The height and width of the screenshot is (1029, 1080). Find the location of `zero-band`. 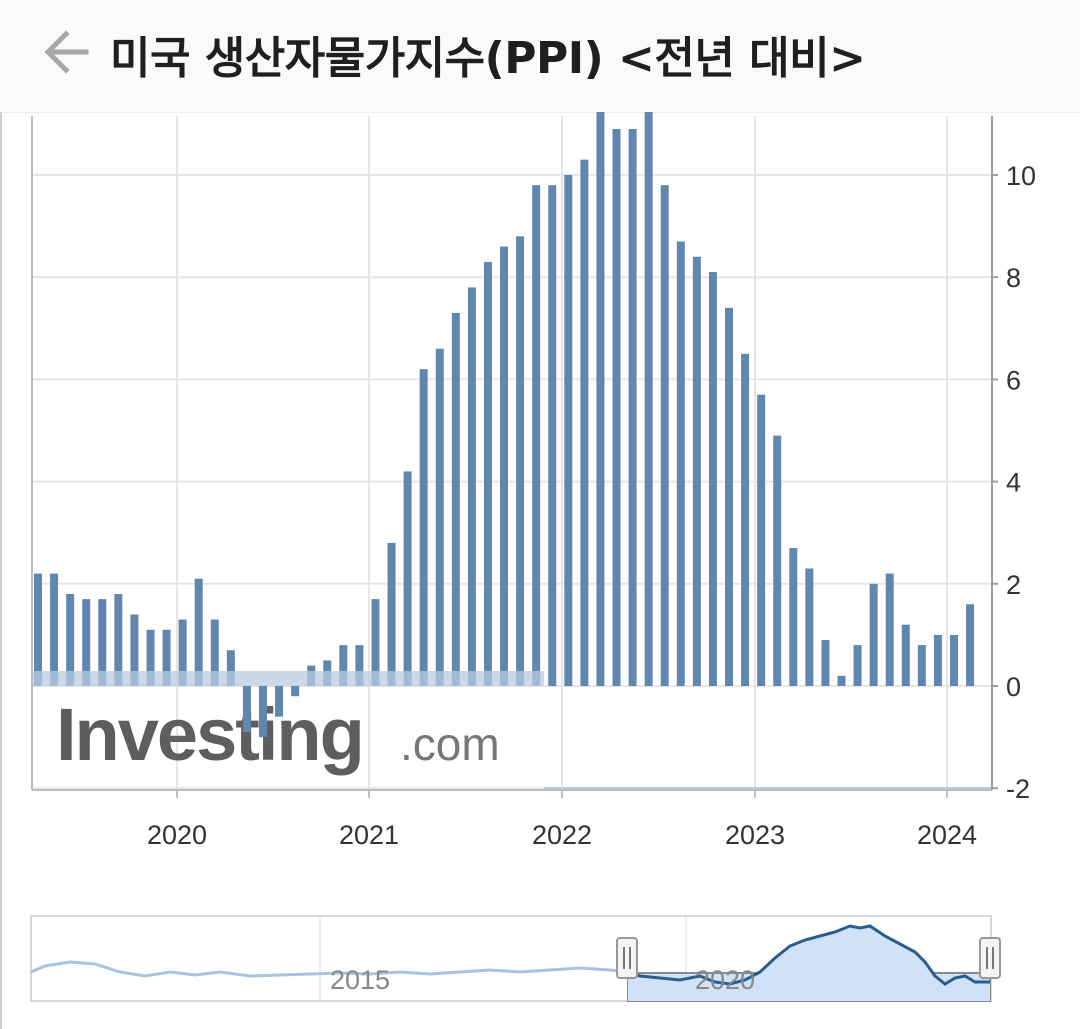

zero-band is located at coordinates (288, 678).